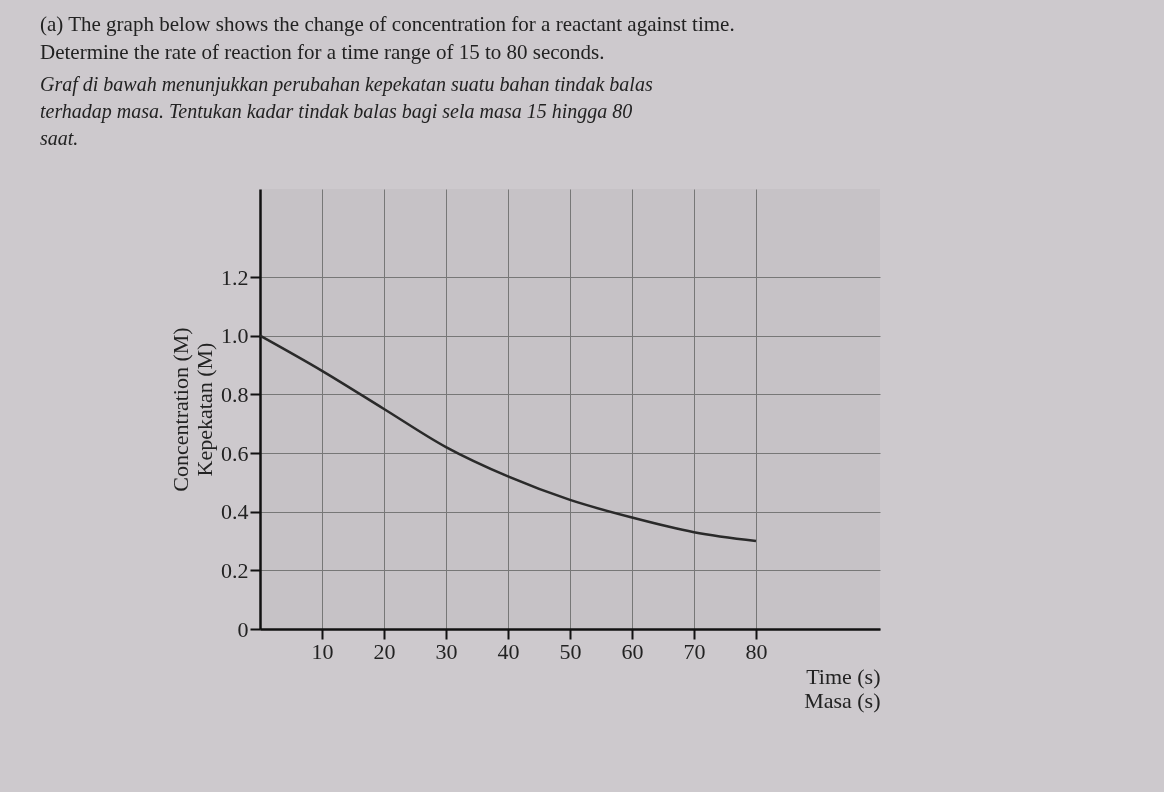 This screenshot has height=792, width=1164. Describe the element at coordinates (235, 453) in the screenshot. I see `y-tick-label: 0.6` at that location.